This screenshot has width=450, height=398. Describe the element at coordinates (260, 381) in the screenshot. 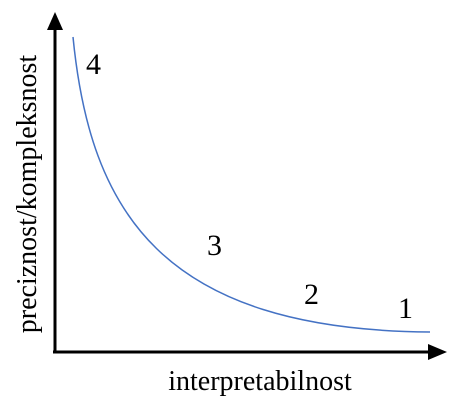

I see `x-axis-label: interpretabilnost` at that location.